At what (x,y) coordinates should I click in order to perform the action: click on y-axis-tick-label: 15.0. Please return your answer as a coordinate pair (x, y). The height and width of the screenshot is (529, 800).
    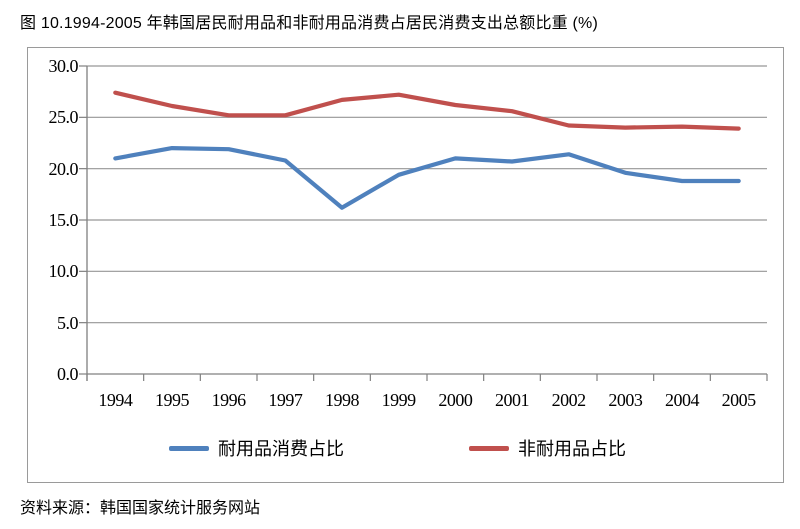
    Looking at the image, I should click on (63, 220).